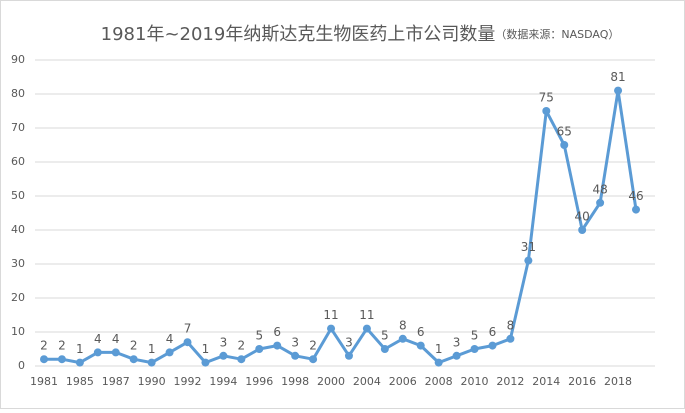 The height and width of the screenshot is (413, 685). What do you see at coordinates (367, 381) in the screenshot?
I see `x-tick-label: 2004` at bounding box center [367, 381].